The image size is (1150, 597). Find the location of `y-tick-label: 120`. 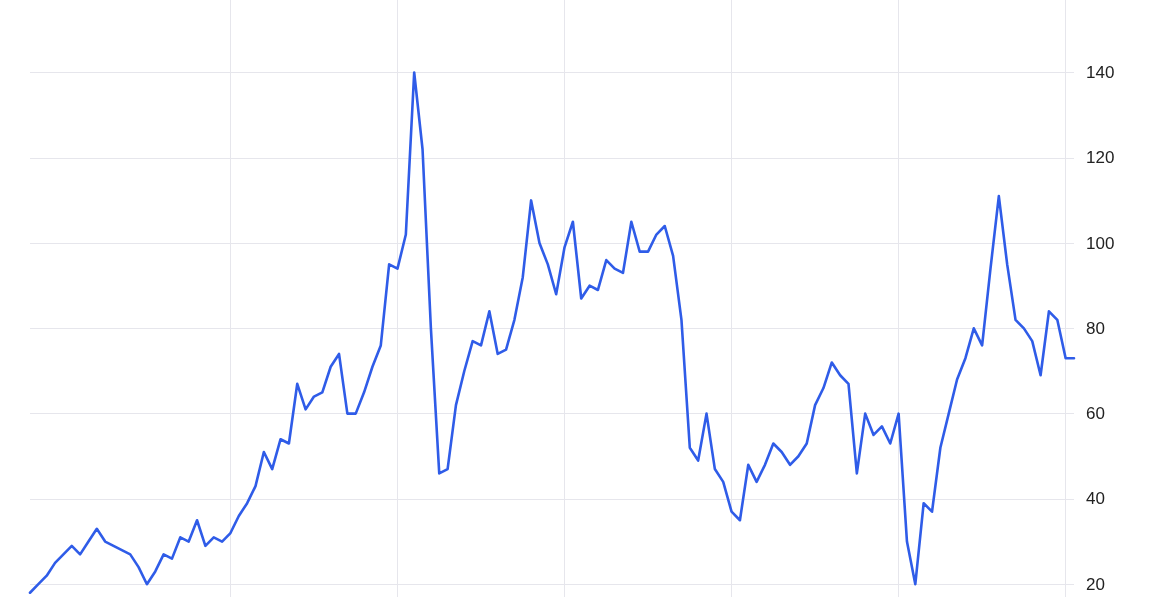

y-tick-label: 120 is located at coordinates (1100, 158).